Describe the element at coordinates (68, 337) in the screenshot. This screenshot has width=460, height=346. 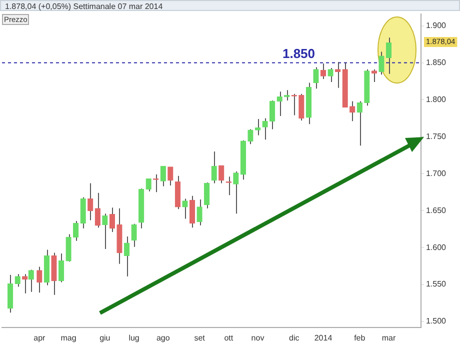
I see `x-tick-label: mag` at that location.